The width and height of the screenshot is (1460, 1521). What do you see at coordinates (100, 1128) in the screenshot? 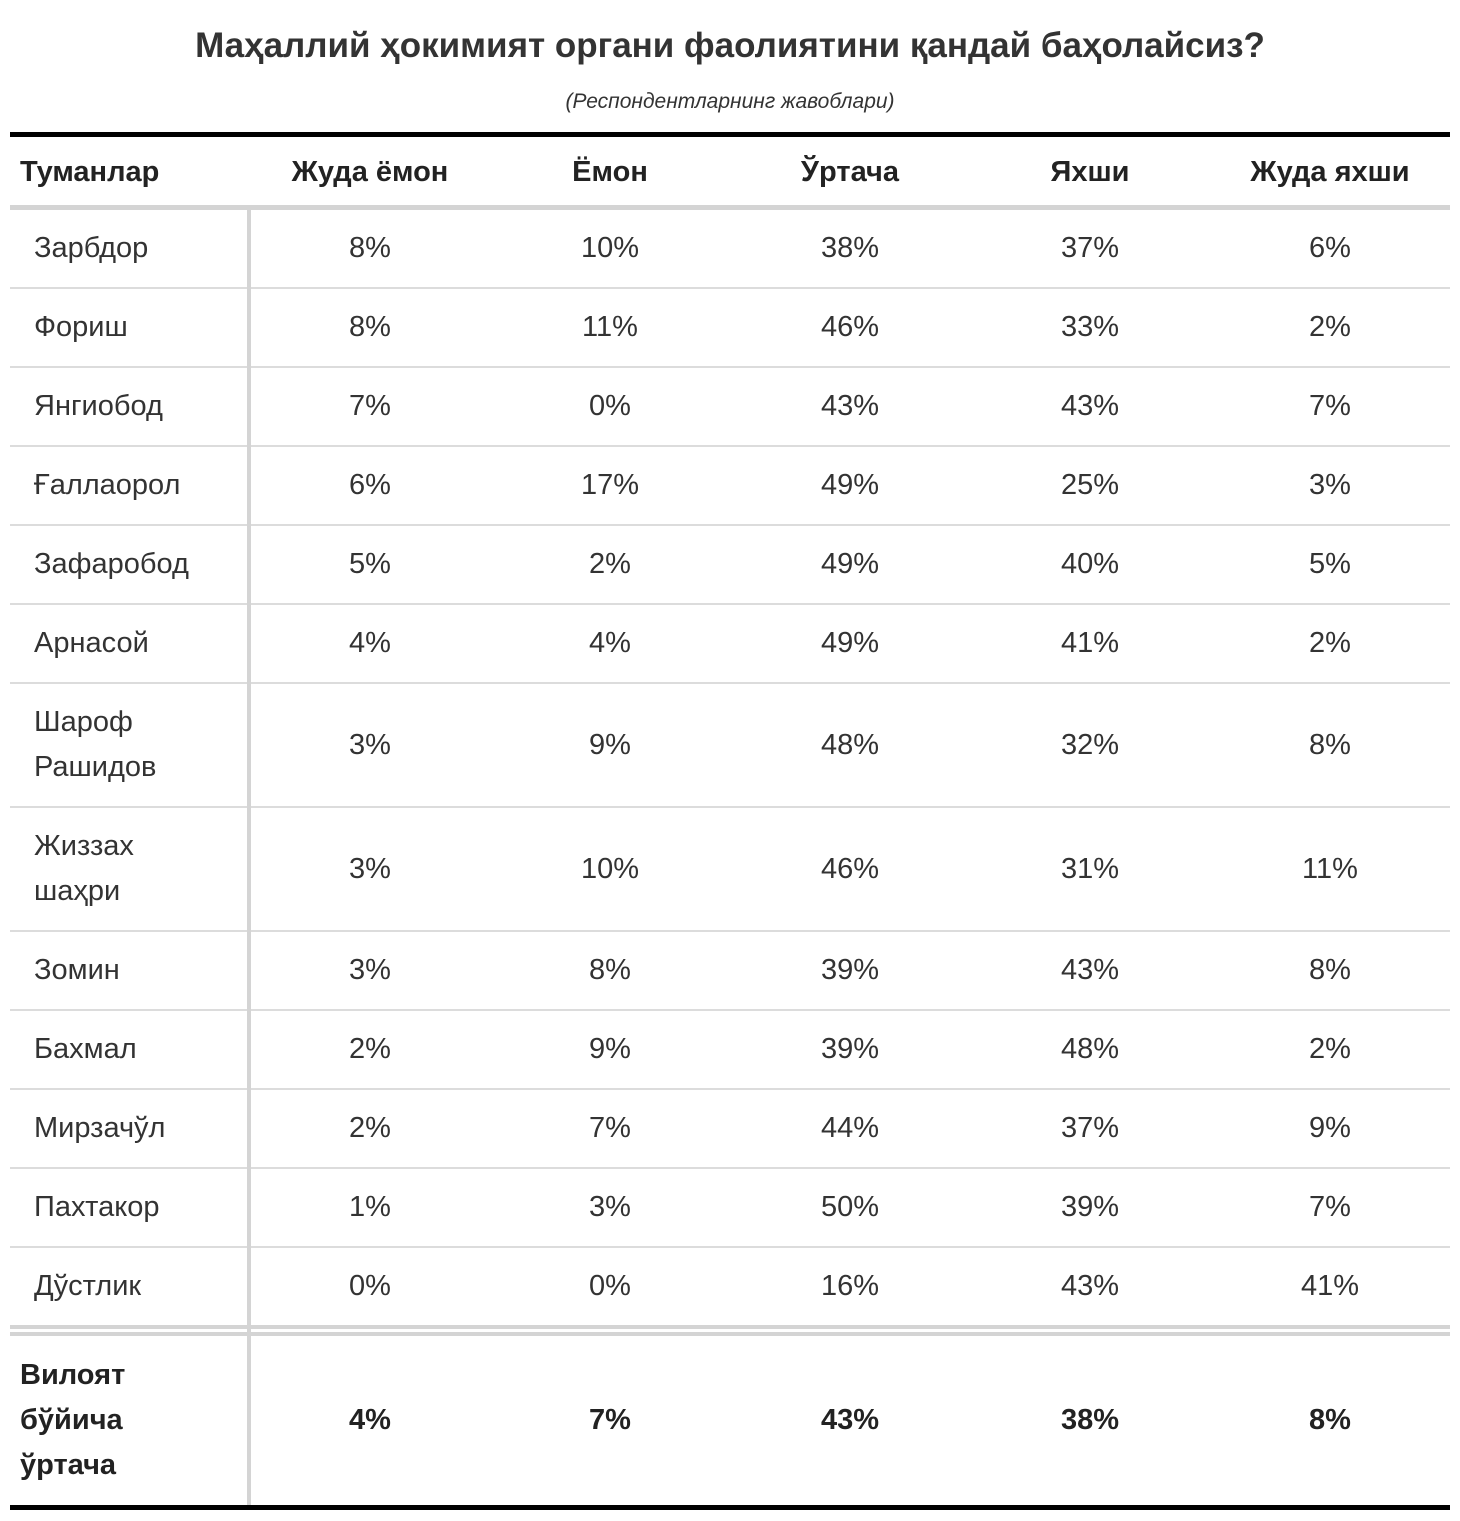
I see `district-name: Мирзачўл` at bounding box center [100, 1128].